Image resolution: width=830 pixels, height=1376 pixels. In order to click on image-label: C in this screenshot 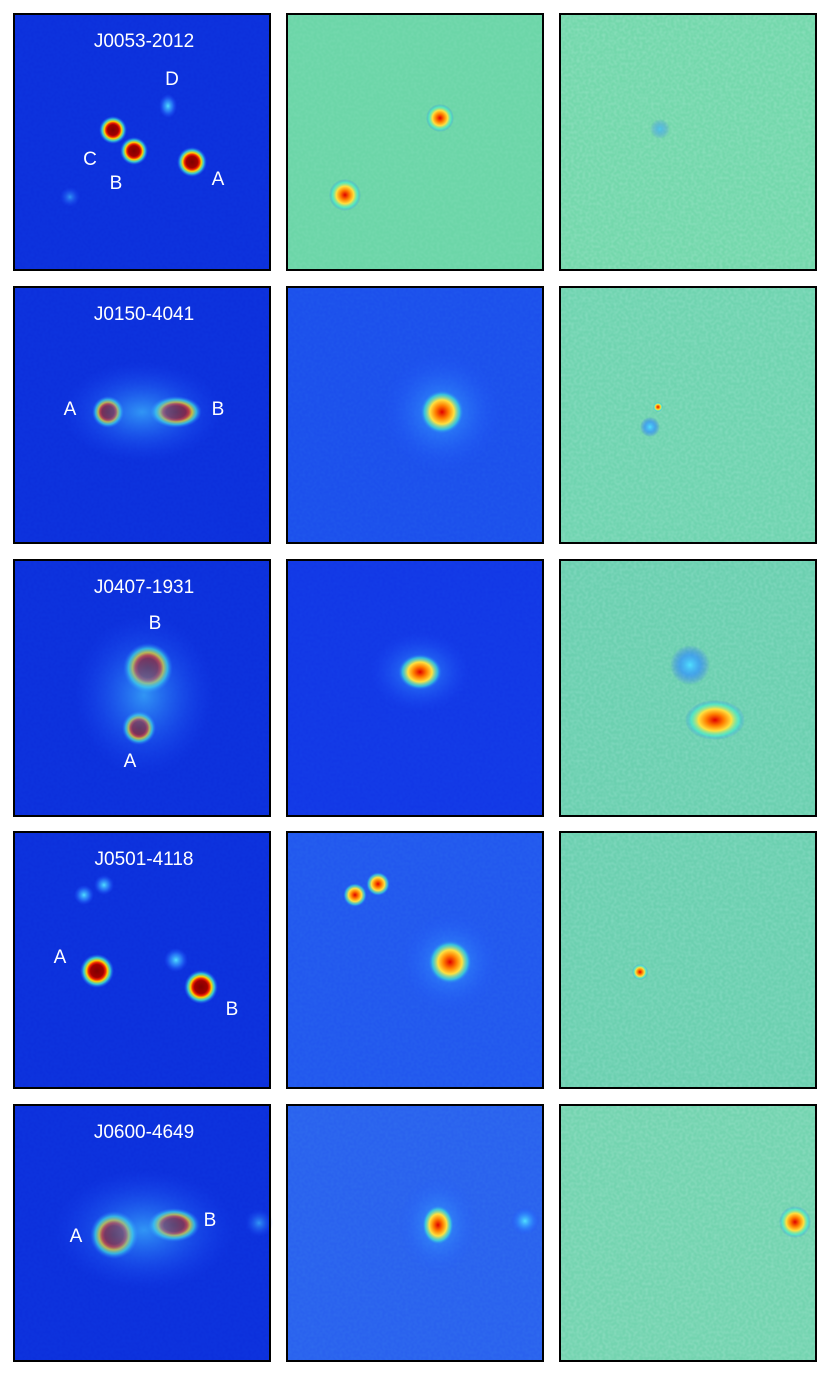, I will do `click(90, 159)`.